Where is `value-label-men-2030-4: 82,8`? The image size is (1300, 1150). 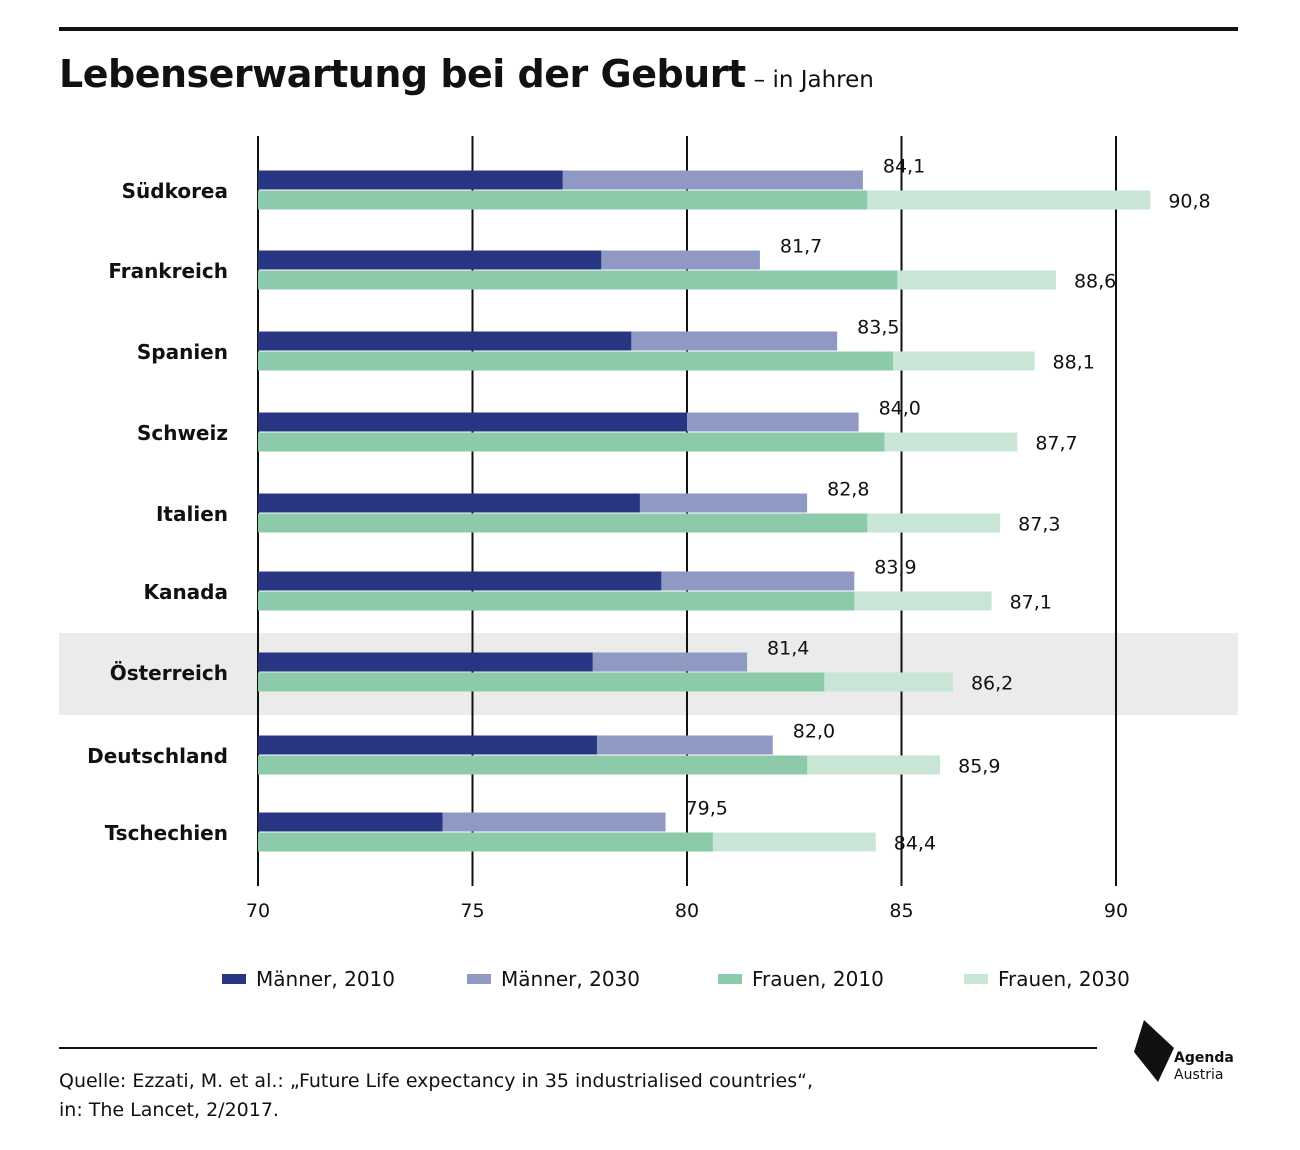 value-label-men-2030-4: 82,8 is located at coordinates (848, 490).